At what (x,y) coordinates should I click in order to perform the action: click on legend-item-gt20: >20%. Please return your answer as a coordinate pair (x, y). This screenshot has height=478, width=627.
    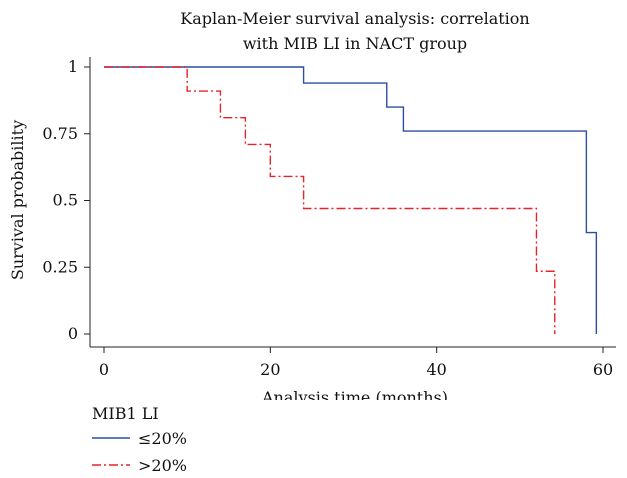
    Looking at the image, I should click on (139, 465).